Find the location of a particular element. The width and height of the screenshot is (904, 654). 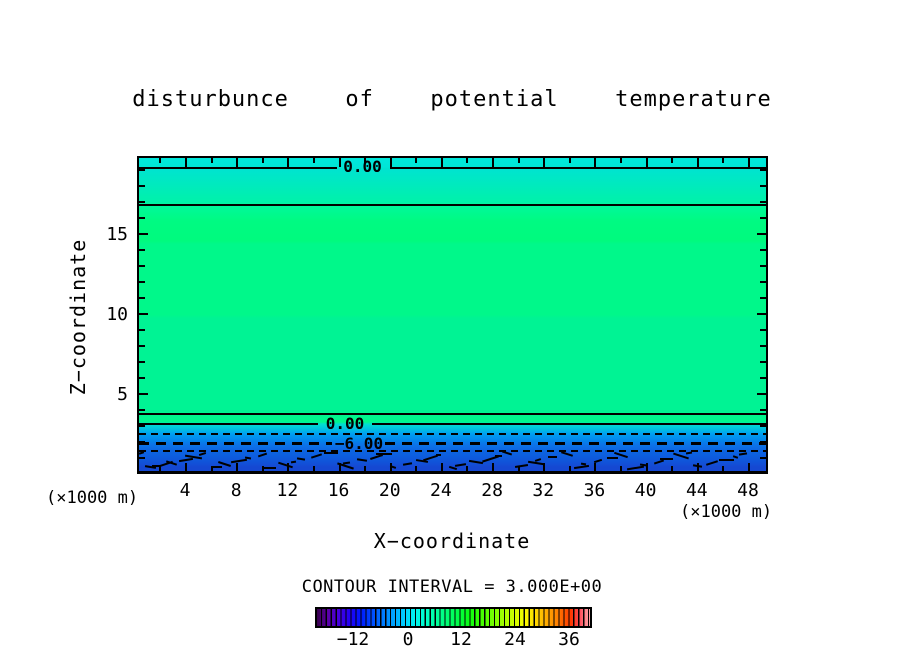

x-tick-label: 12 is located at coordinates (287, 490).